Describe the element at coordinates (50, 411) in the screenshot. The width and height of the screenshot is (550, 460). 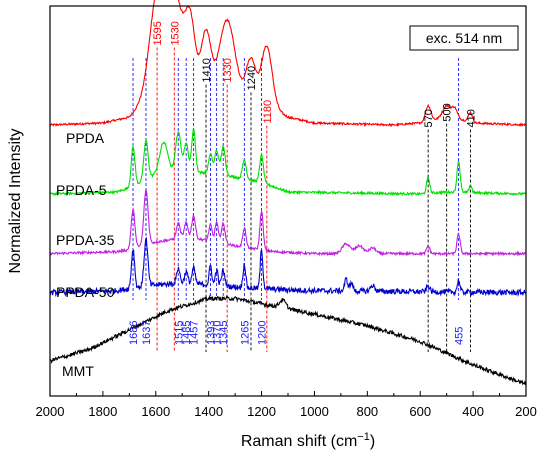
I see `x-tick-label-2000: 2000` at that location.